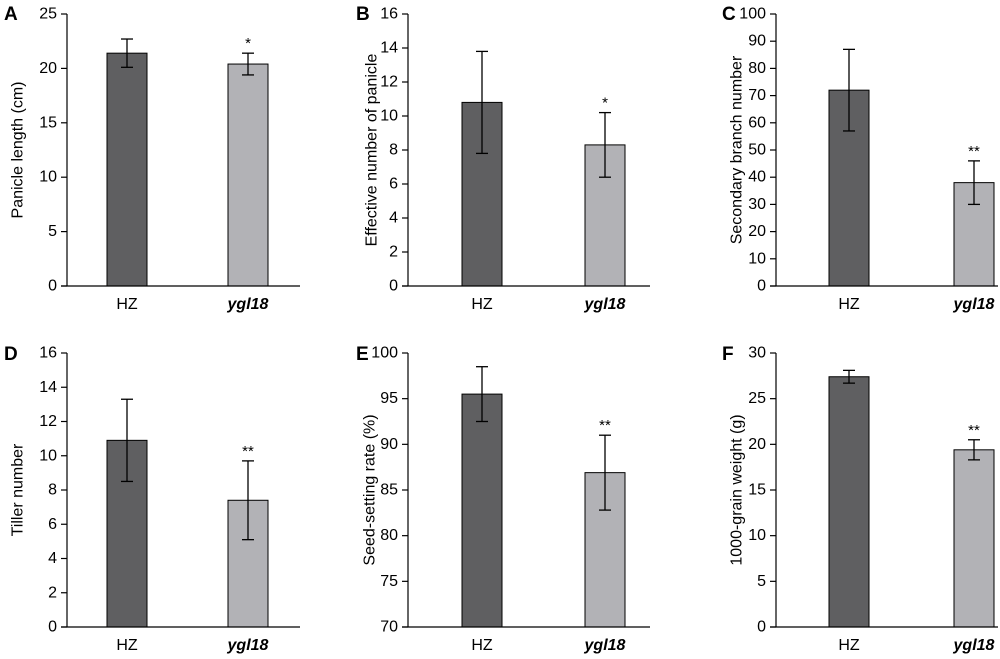  Describe the element at coordinates (48, 14) in the screenshot. I see `y-tick-label: 25` at that location.